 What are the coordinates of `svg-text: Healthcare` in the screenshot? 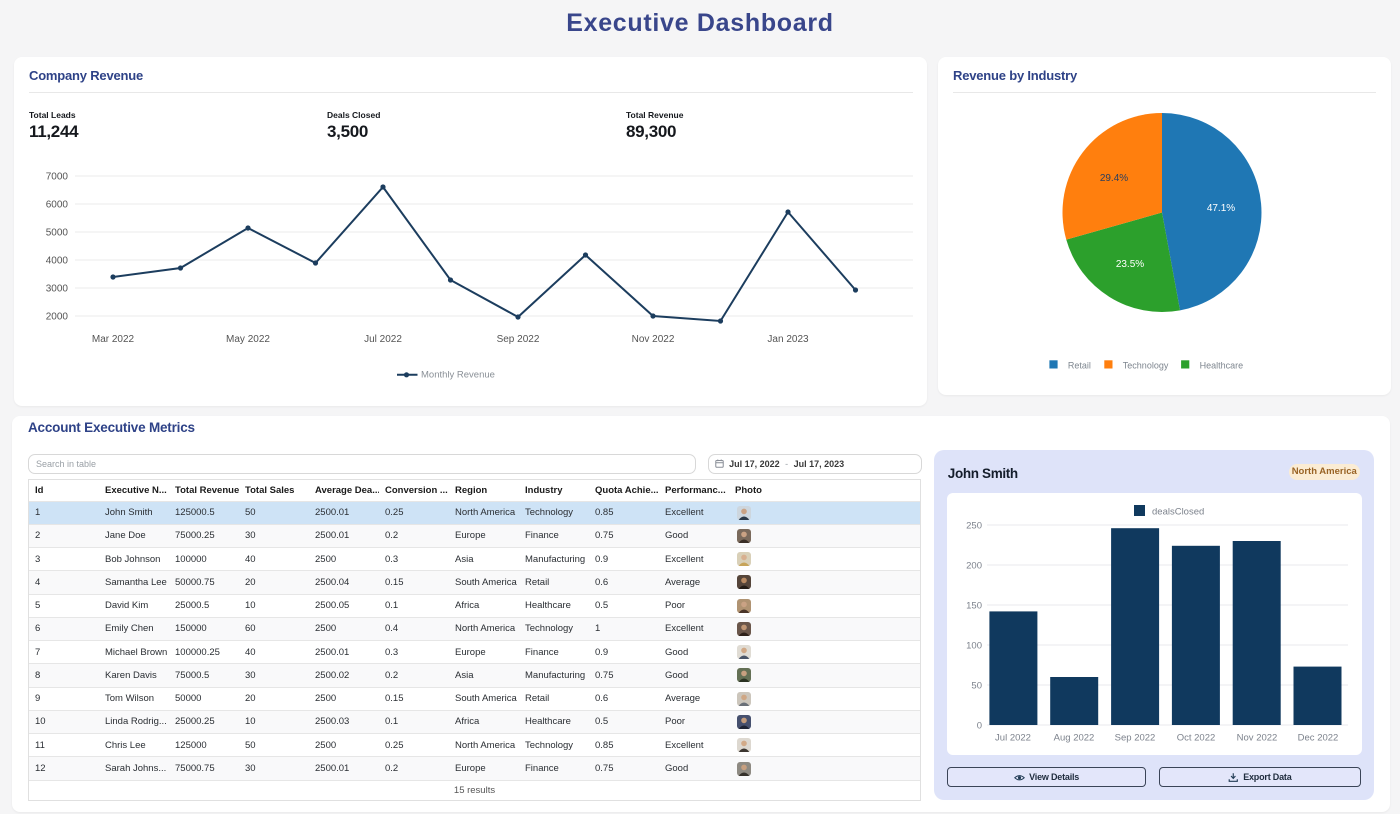 It's located at (1222, 366).